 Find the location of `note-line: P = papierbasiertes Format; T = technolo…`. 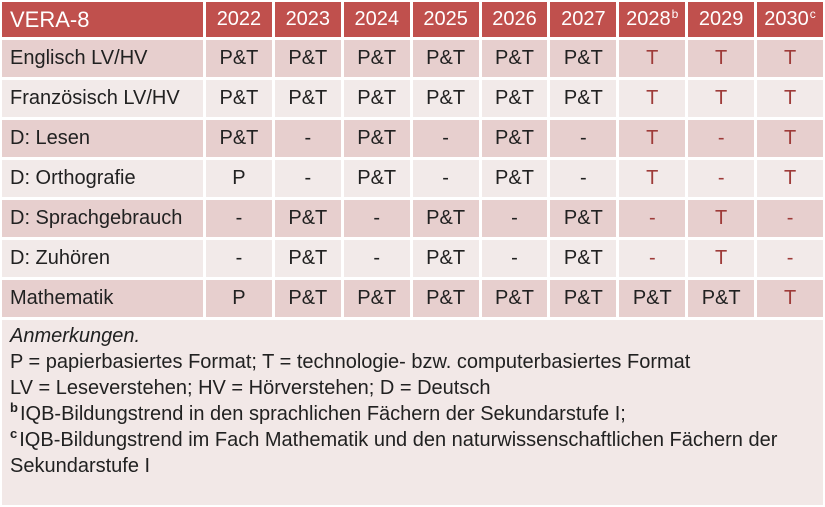

note-line: P = papierbasiertes Format; T = technolo… is located at coordinates (350, 362).